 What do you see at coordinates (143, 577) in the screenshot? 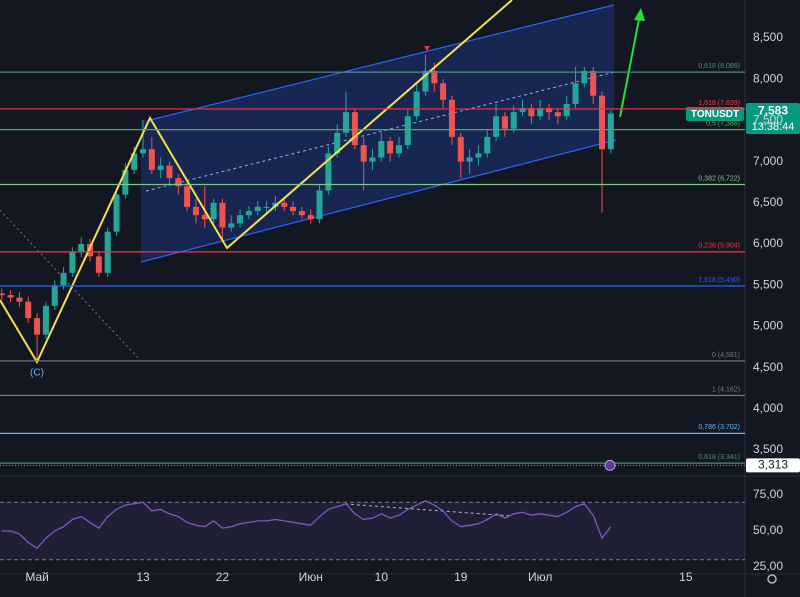
I see `x-tick-label: 13` at bounding box center [143, 577].